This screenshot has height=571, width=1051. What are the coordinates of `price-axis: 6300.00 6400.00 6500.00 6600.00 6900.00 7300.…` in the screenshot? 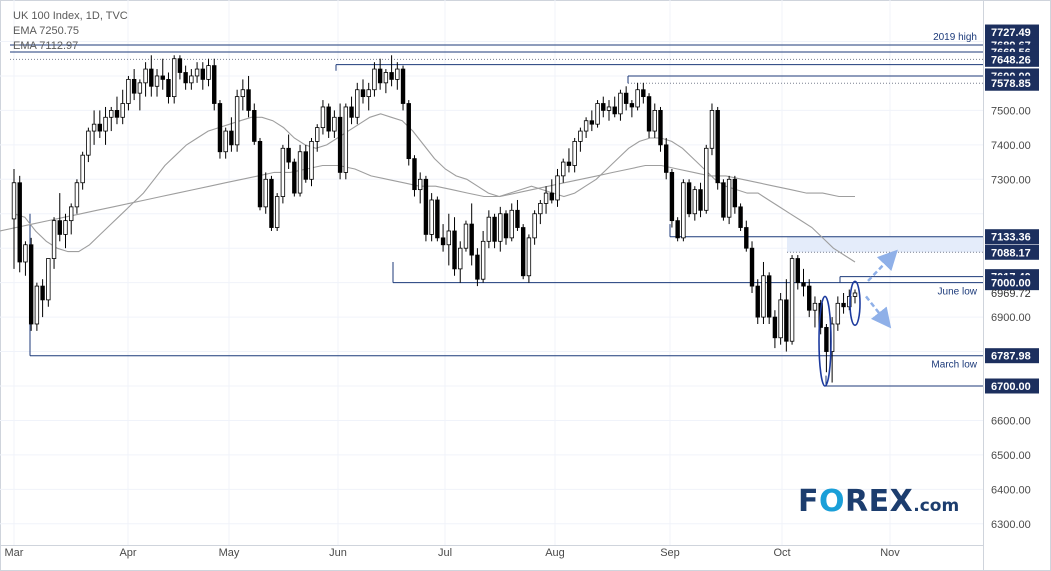 It's located at (1012, 277).